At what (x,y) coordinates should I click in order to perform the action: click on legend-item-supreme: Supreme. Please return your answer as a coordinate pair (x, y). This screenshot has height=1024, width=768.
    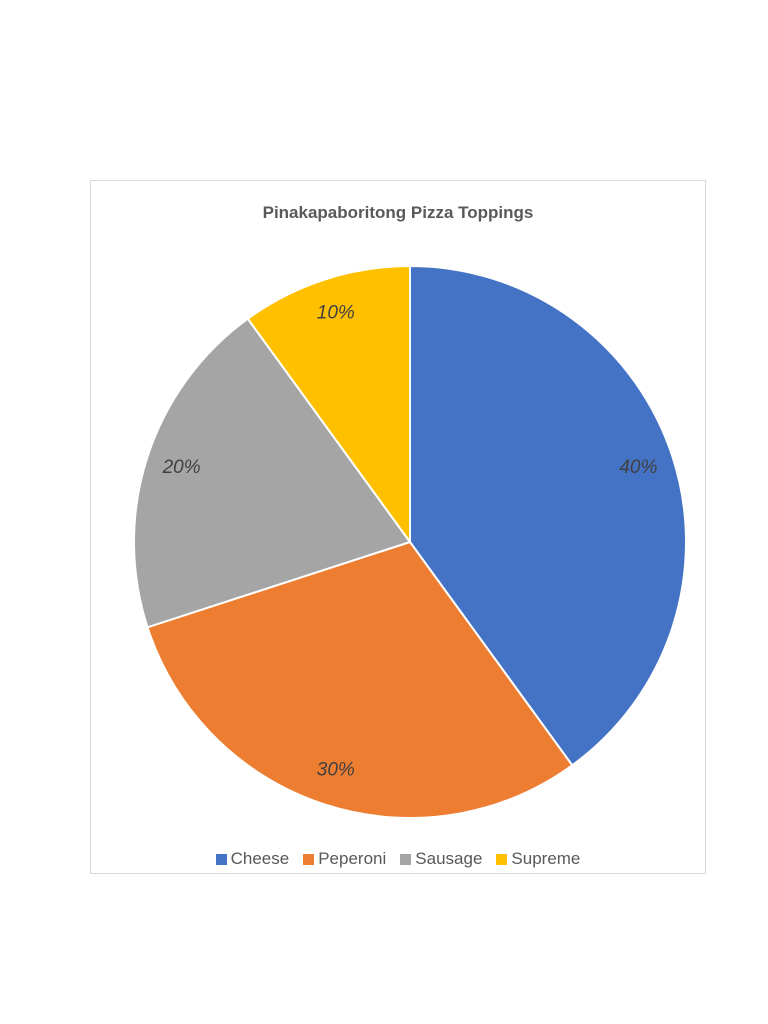
    Looking at the image, I should click on (538, 859).